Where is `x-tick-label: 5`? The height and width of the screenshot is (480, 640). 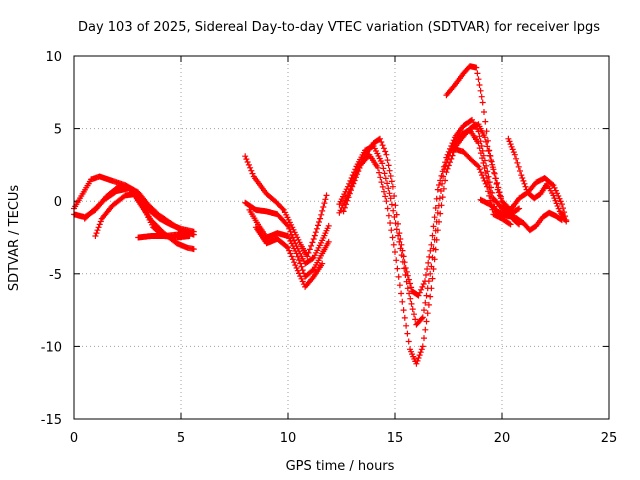 x-tick-label: 5 is located at coordinates (181, 438).